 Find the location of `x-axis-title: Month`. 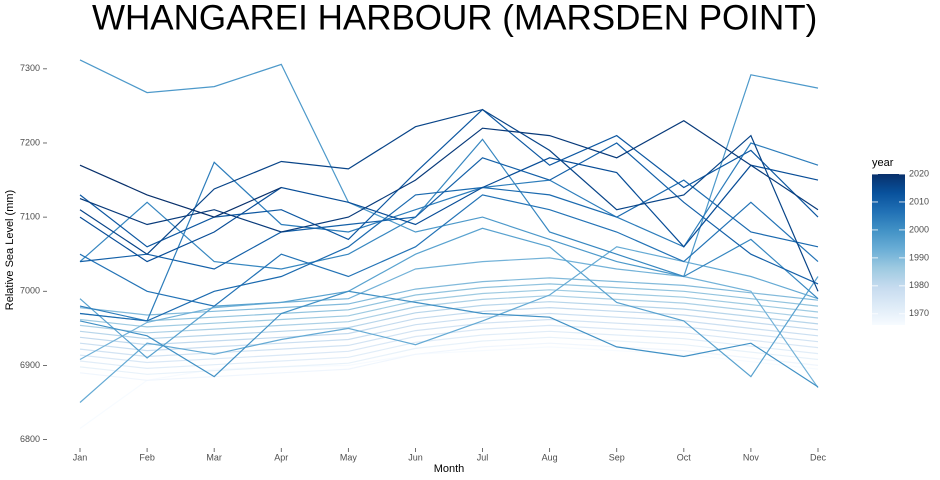

x-axis-title: Month is located at coordinates (449, 469).